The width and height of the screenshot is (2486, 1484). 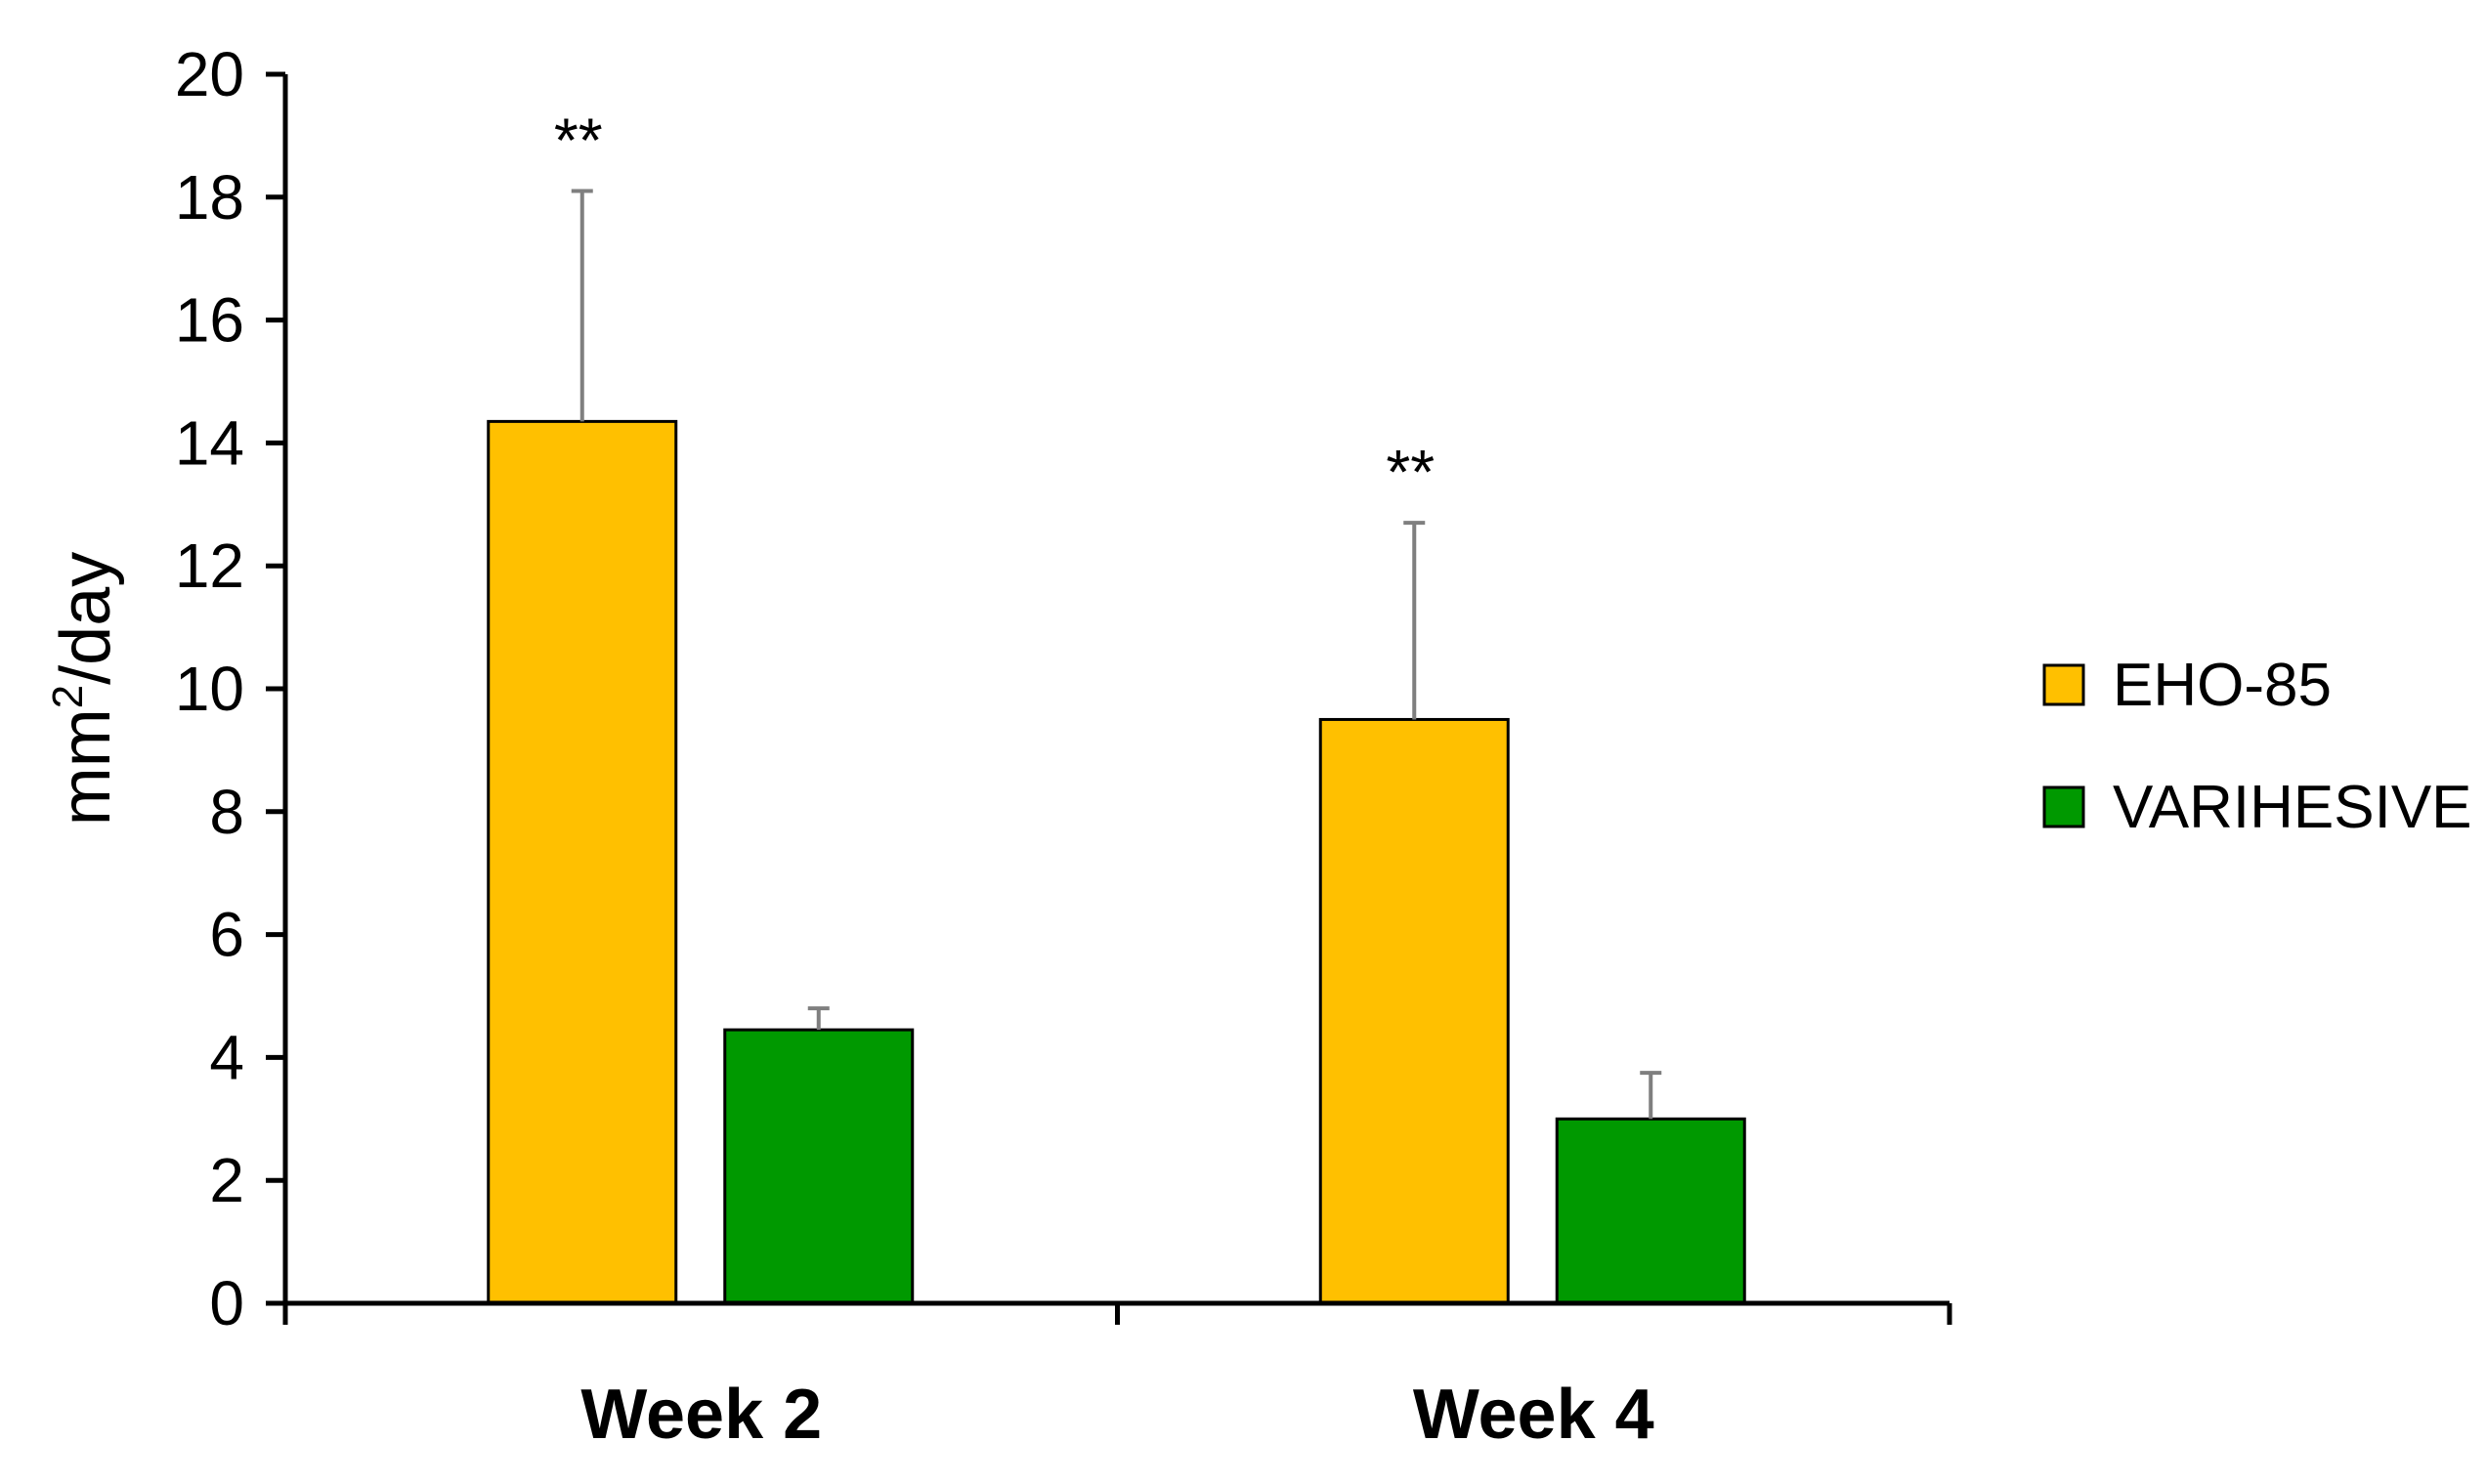 What do you see at coordinates (227, 812) in the screenshot?
I see `y-tick-label-8: 8` at bounding box center [227, 812].